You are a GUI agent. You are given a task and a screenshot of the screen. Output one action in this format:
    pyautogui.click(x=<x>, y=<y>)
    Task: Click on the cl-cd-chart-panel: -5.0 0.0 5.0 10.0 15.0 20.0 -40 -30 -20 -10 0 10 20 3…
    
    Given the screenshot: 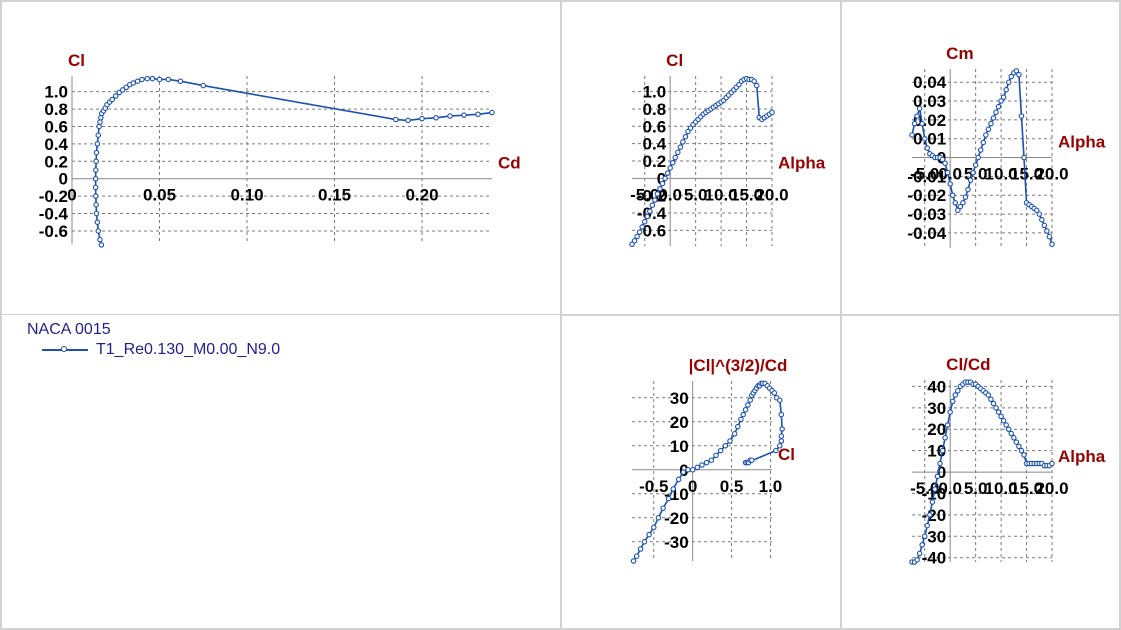 What is the action you would take?
    pyautogui.click(x=980, y=472)
    